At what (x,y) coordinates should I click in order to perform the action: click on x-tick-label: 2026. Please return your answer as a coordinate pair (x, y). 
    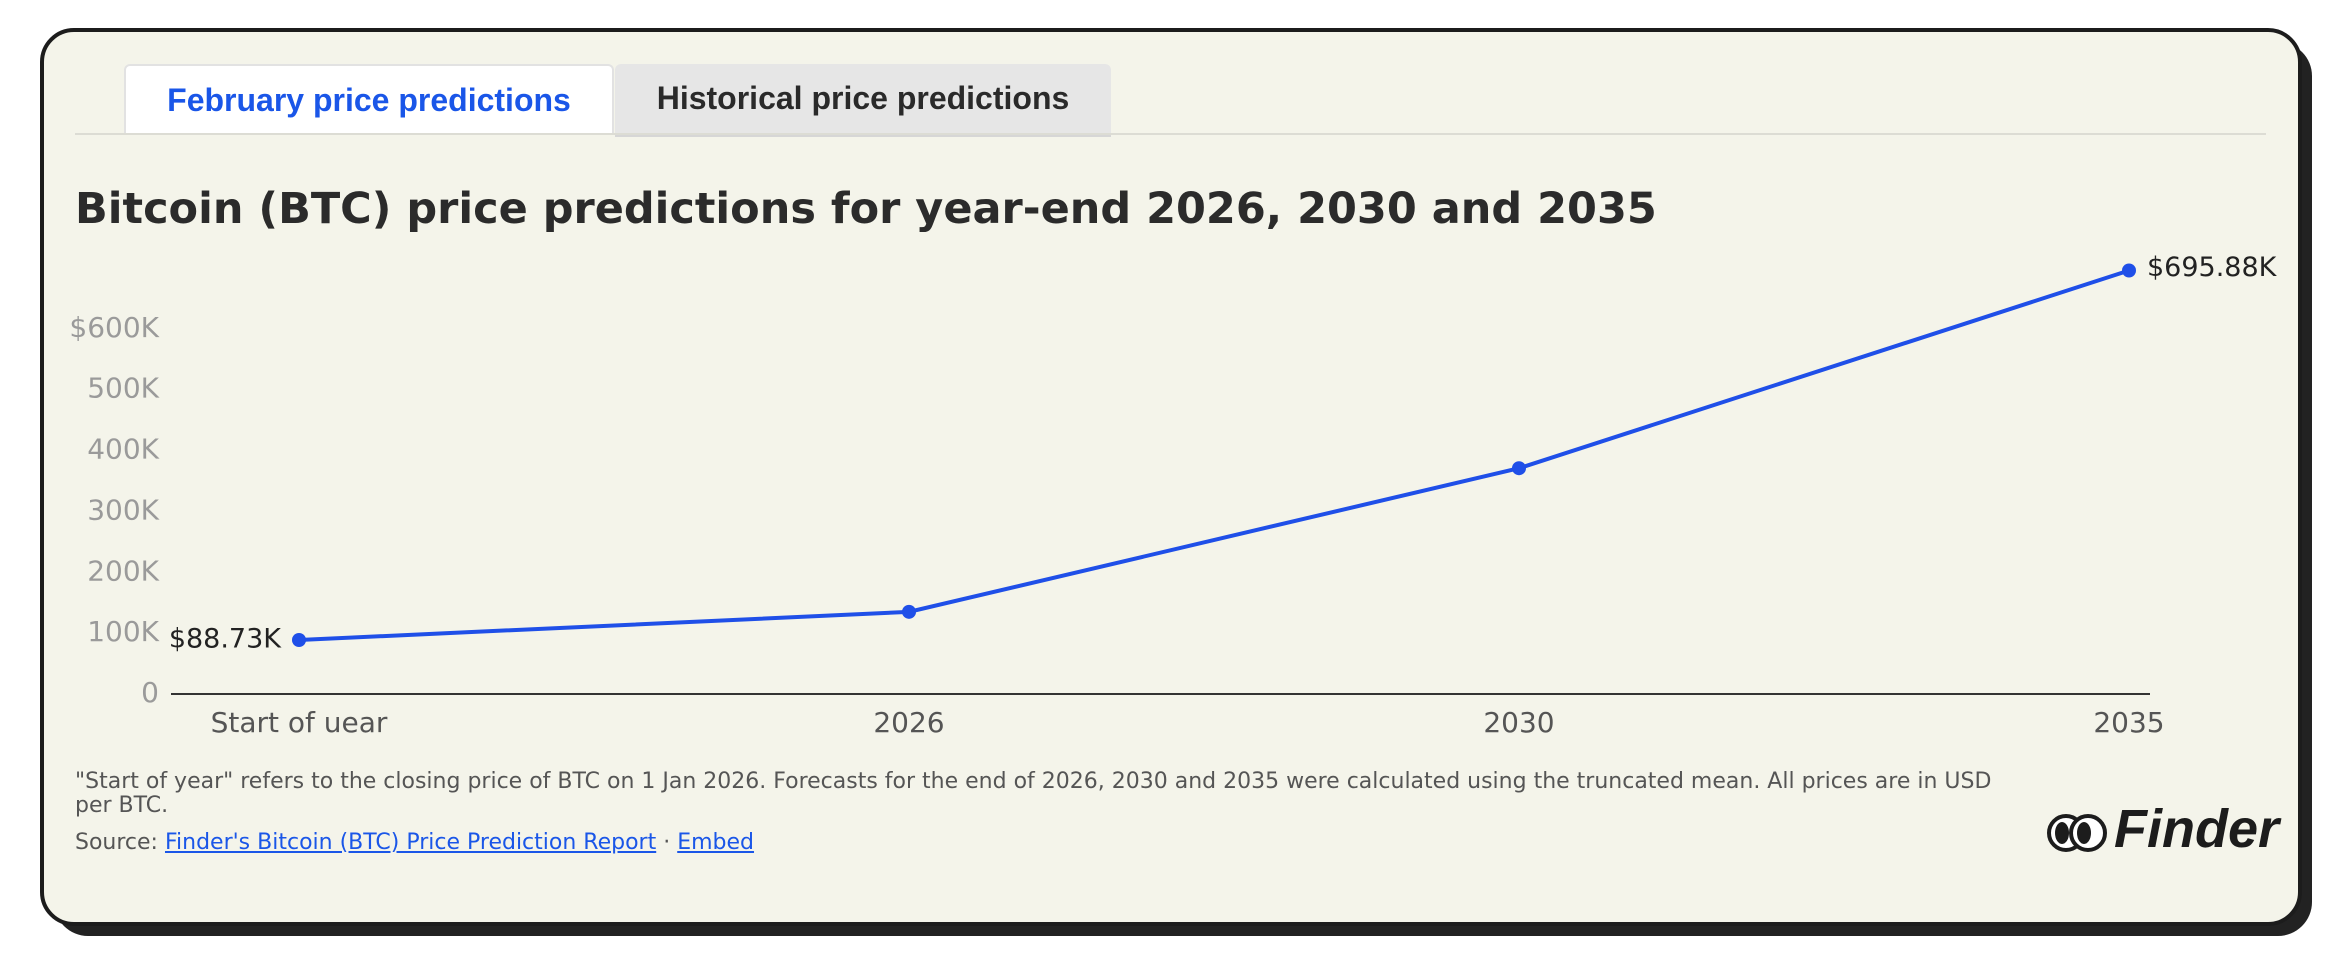
    Looking at the image, I should click on (908, 722).